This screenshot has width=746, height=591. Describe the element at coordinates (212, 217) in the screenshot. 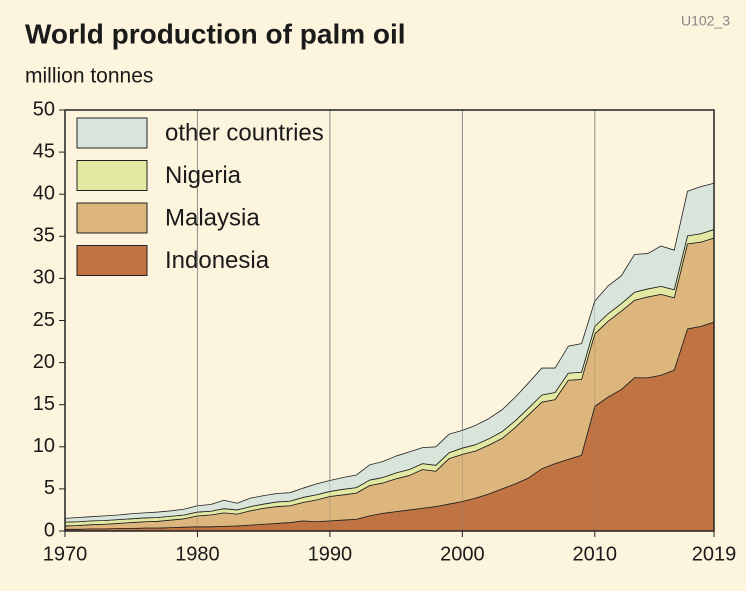

I see `legend-label: Malaysia` at that location.